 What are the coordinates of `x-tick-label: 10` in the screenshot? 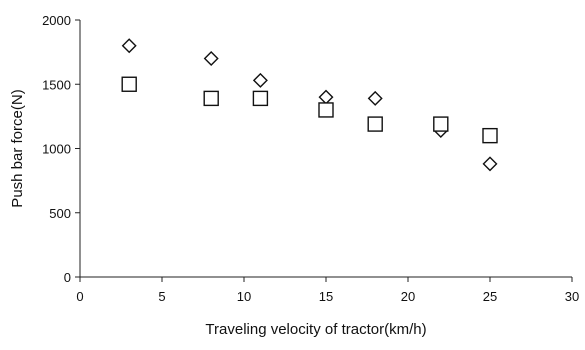 It's located at (244, 296).